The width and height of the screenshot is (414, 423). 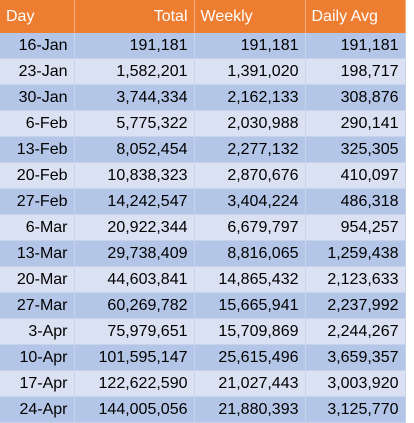 What do you see at coordinates (355, 383) in the screenshot?
I see `table-cell: 3,003,920` at bounding box center [355, 383].